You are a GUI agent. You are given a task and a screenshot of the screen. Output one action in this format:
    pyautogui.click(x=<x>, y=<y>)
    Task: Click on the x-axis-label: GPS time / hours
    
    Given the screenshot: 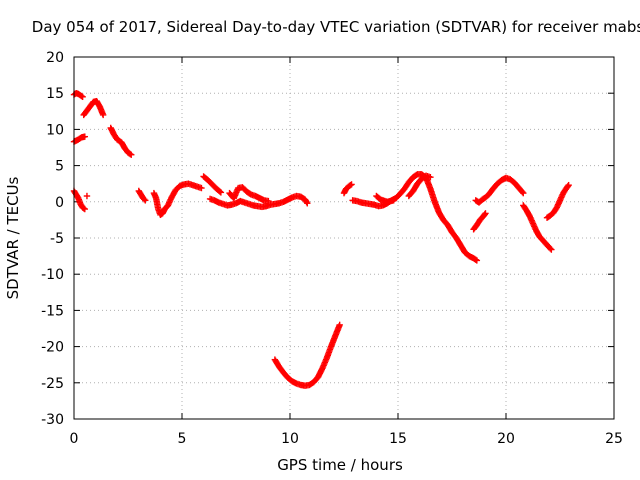 What is the action you would take?
    pyautogui.click(x=340, y=465)
    